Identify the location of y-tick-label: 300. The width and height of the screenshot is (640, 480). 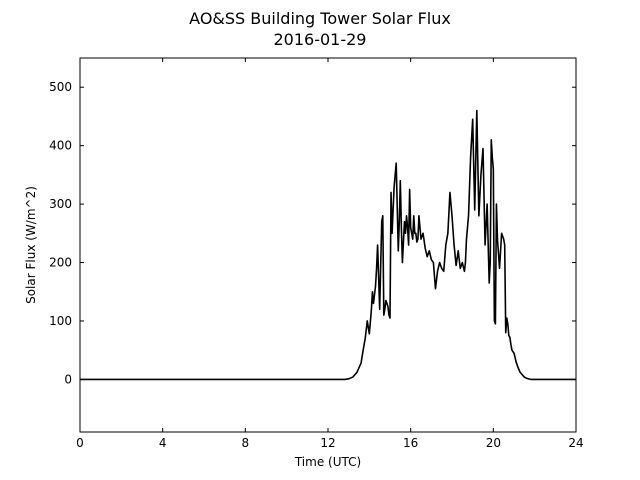
(60, 204).